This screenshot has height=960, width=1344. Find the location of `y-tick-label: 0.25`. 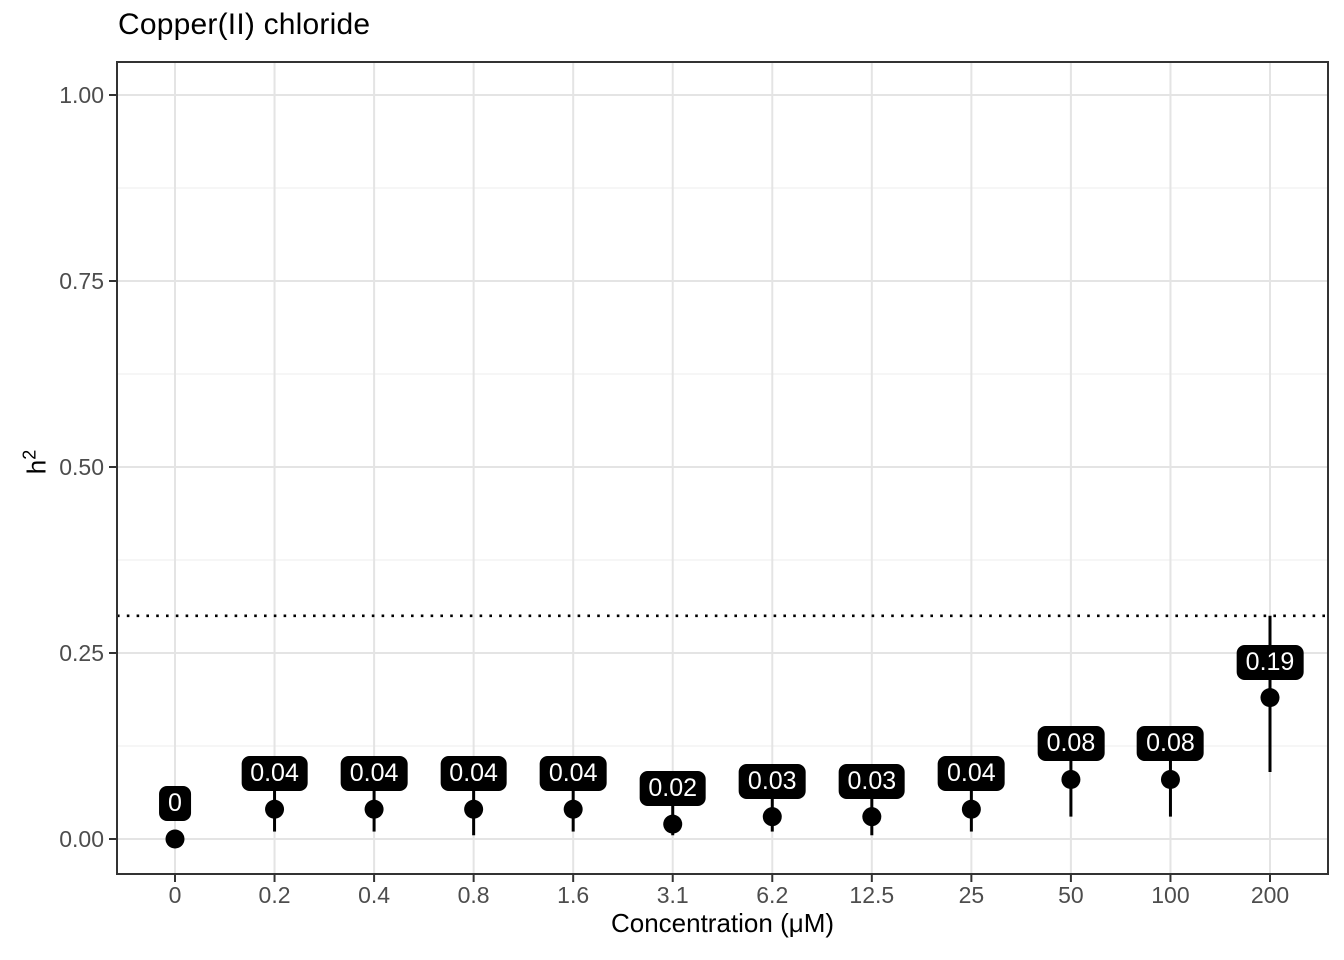

y-tick-label: 0.25 is located at coordinates (81, 653).